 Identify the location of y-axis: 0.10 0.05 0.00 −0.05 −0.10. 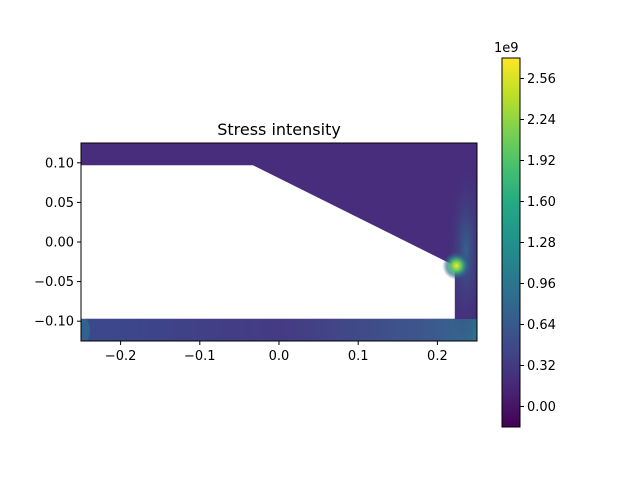
(57, 243).